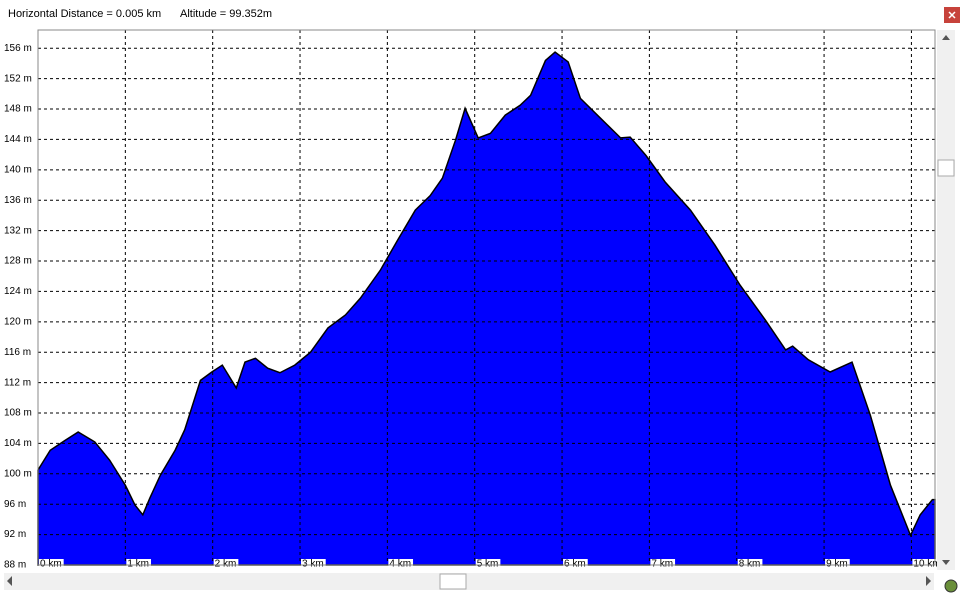 This screenshot has width=965, height=600. What do you see at coordinates (928, 581) in the screenshot?
I see `h-scroll-right` at bounding box center [928, 581].